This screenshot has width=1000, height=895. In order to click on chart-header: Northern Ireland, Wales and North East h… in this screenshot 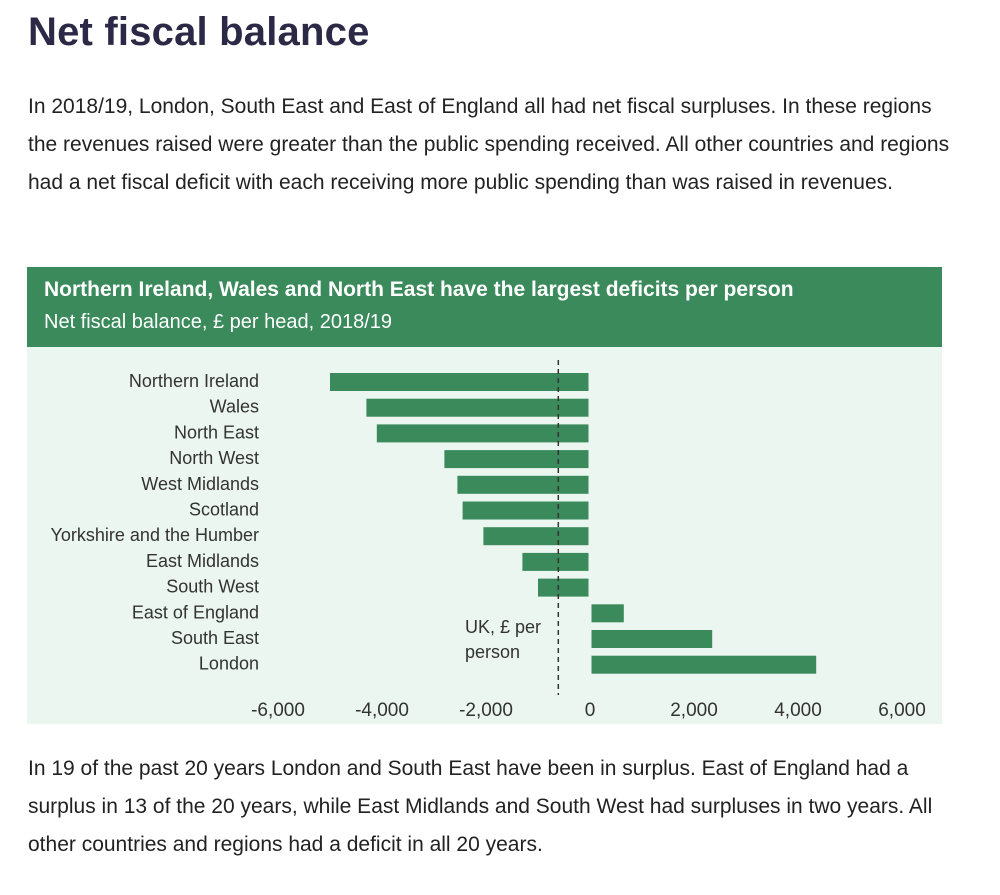, I will do `click(484, 307)`.